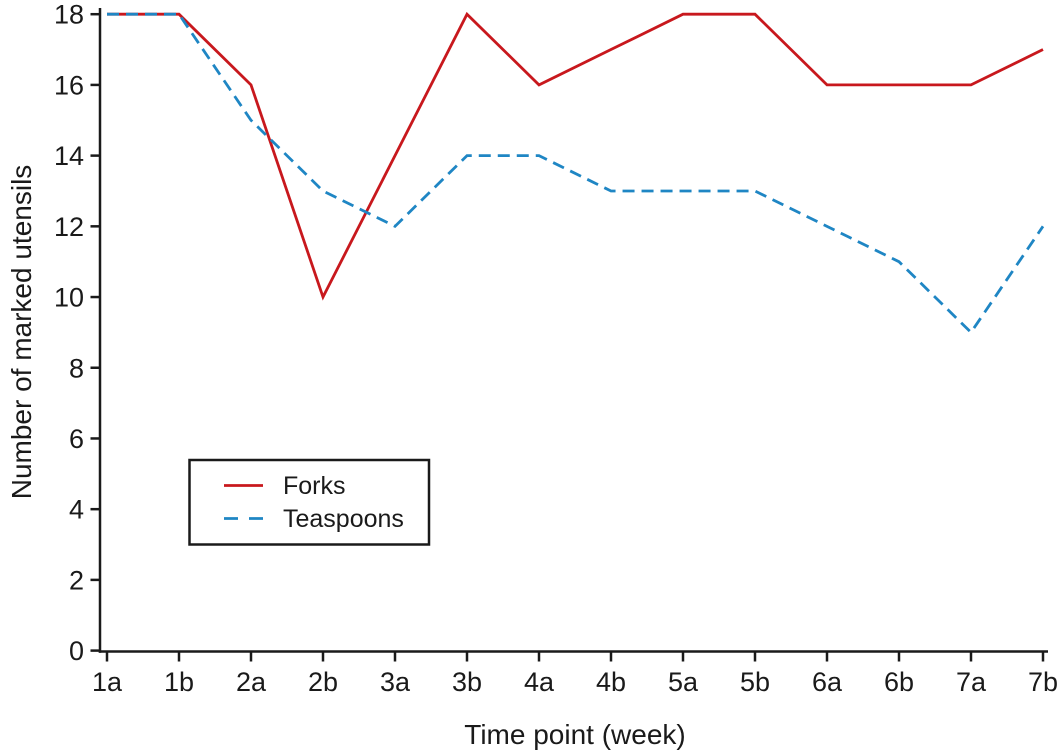 The width and height of the screenshot is (1064, 753). Describe the element at coordinates (251, 682) in the screenshot. I see `x-tick-label: 2a` at that location.